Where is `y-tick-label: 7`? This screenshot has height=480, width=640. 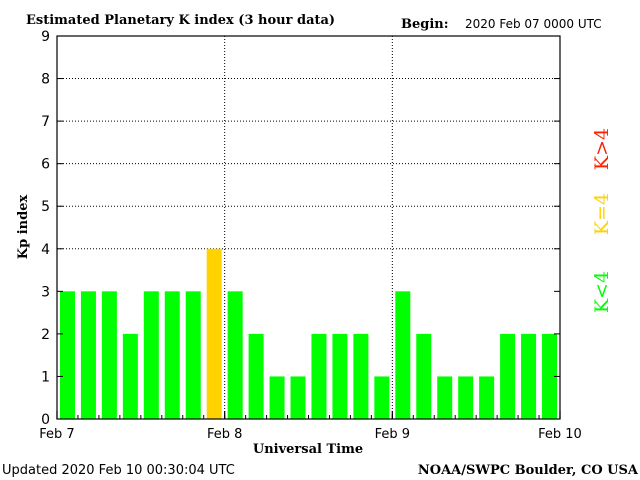
y-tick-label: 7 is located at coordinates (45, 122).